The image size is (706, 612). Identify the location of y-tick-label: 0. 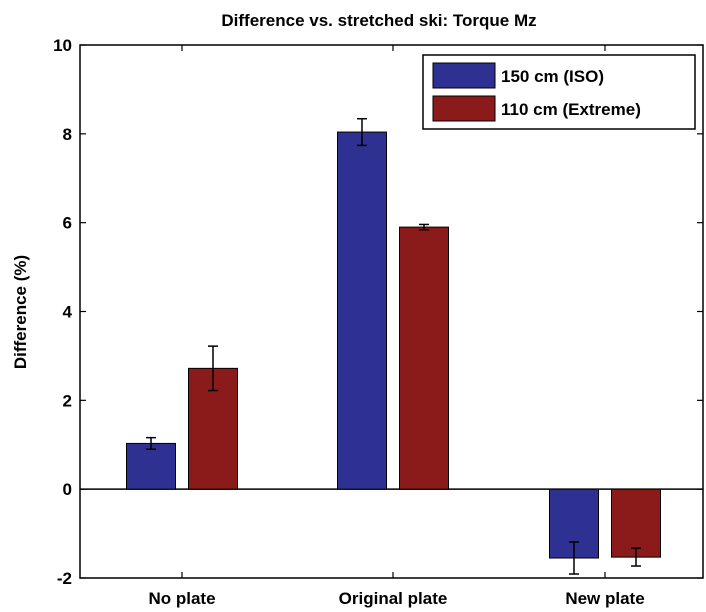
(67, 489).